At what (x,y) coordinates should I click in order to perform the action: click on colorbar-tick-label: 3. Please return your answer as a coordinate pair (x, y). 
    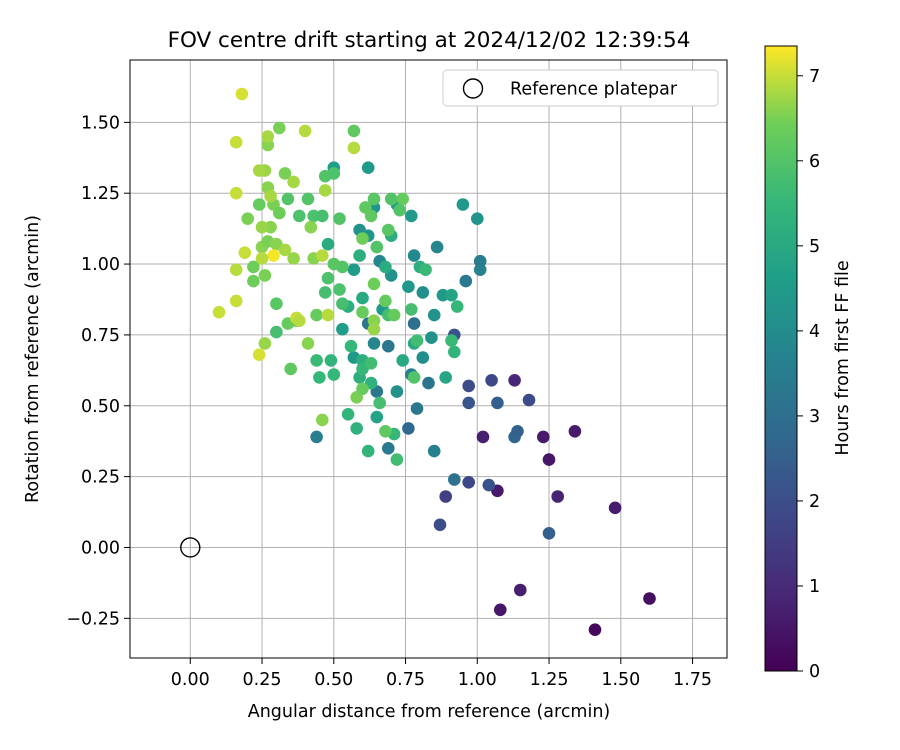
    Looking at the image, I should click on (814, 417).